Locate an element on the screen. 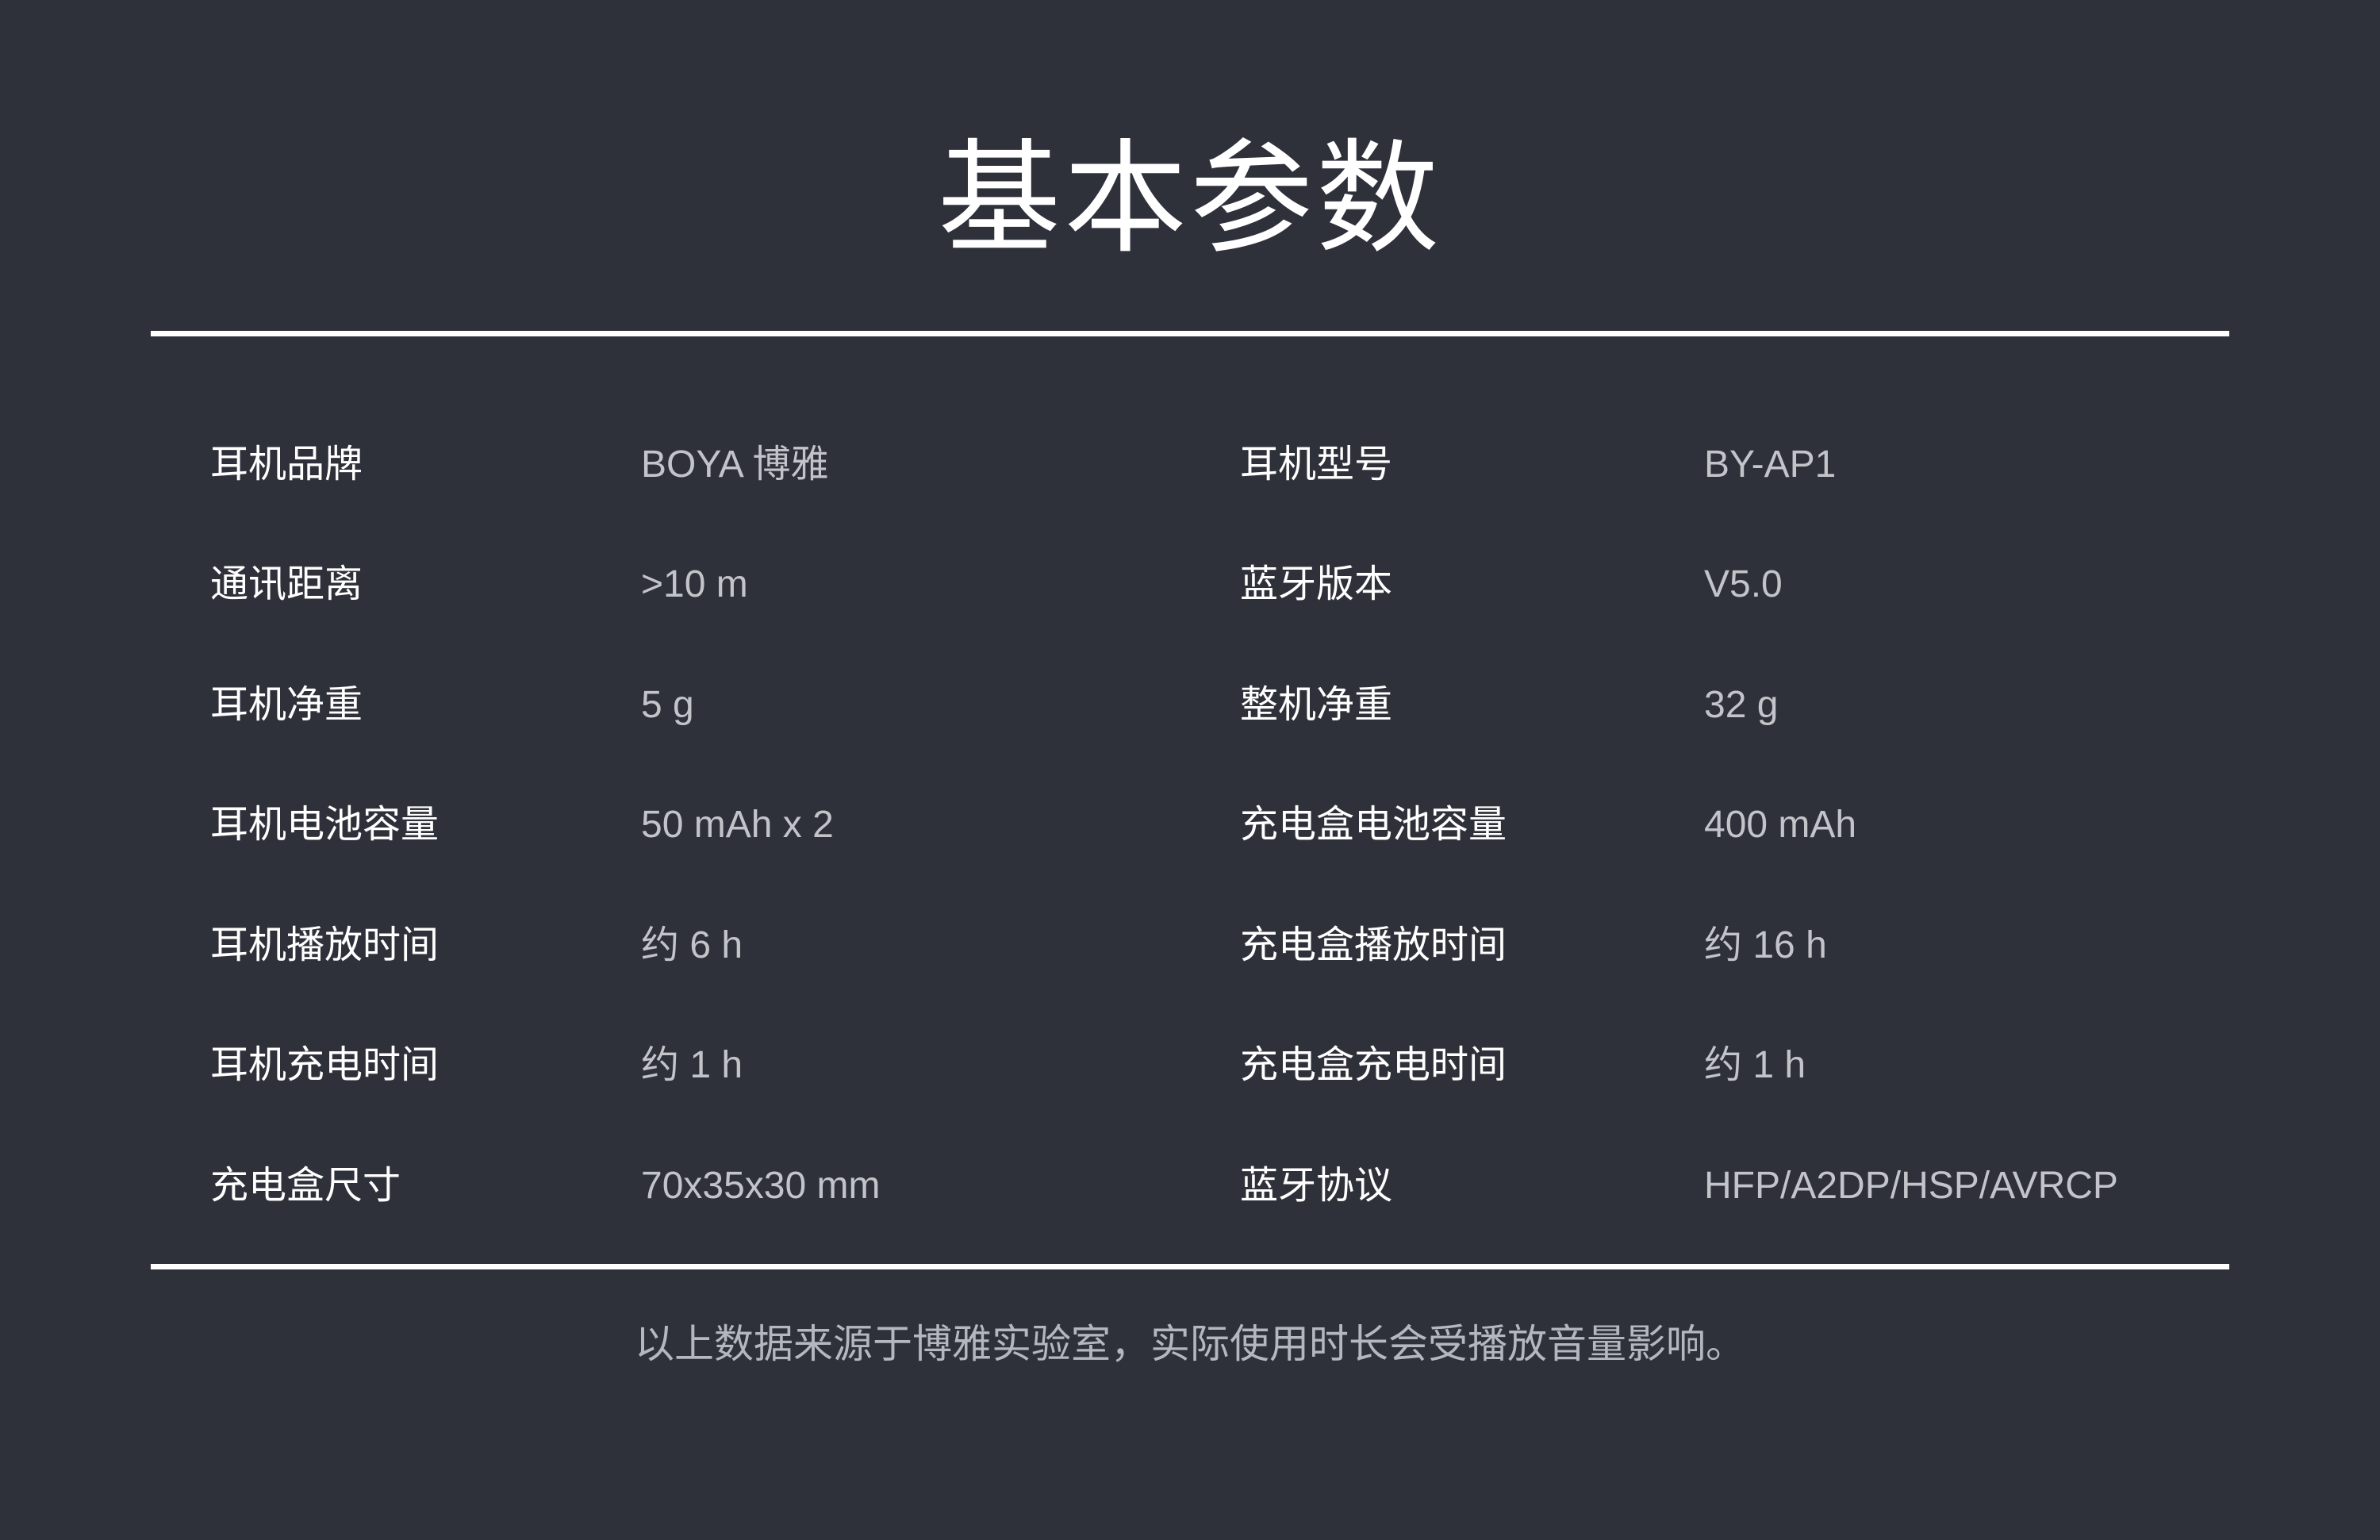 The height and width of the screenshot is (1540, 2380). spec-value: 5 g is located at coordinates (667, 705).